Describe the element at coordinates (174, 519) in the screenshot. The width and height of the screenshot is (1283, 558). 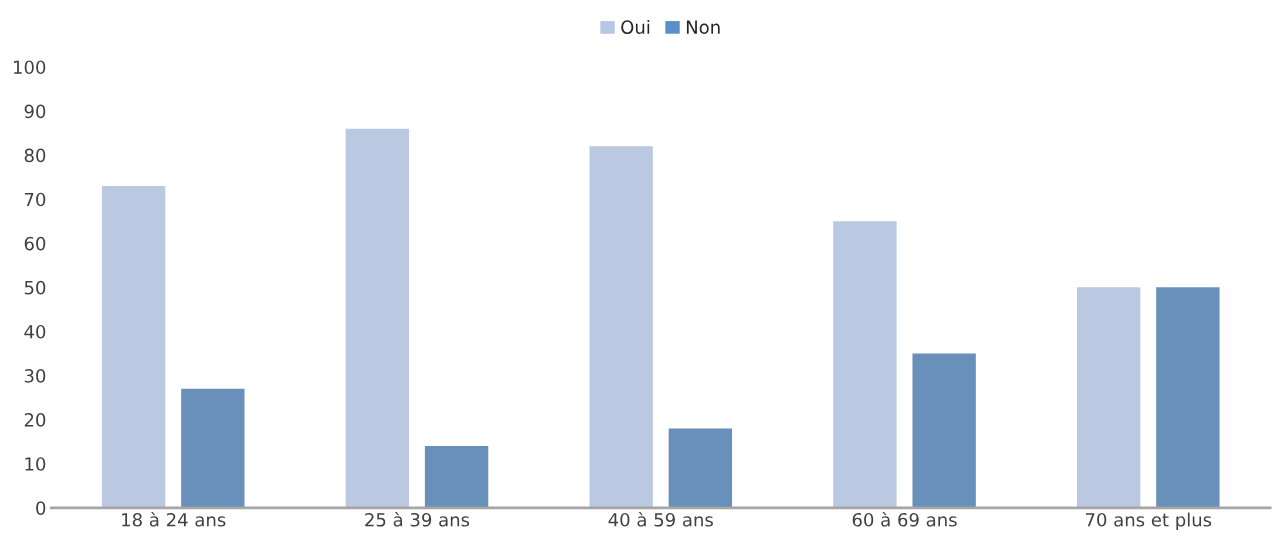
I see `x-tick-label: 18 à 24 ans` at that location.